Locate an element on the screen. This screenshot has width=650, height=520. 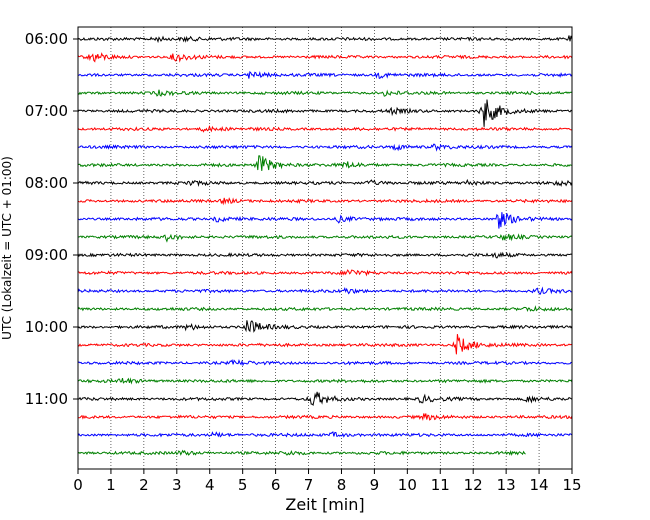
x-axis-ticks: 0 1 2 3 4 5 6 7 8 9 10 11 12 13 14 15 is located at coordinates (327, 481).